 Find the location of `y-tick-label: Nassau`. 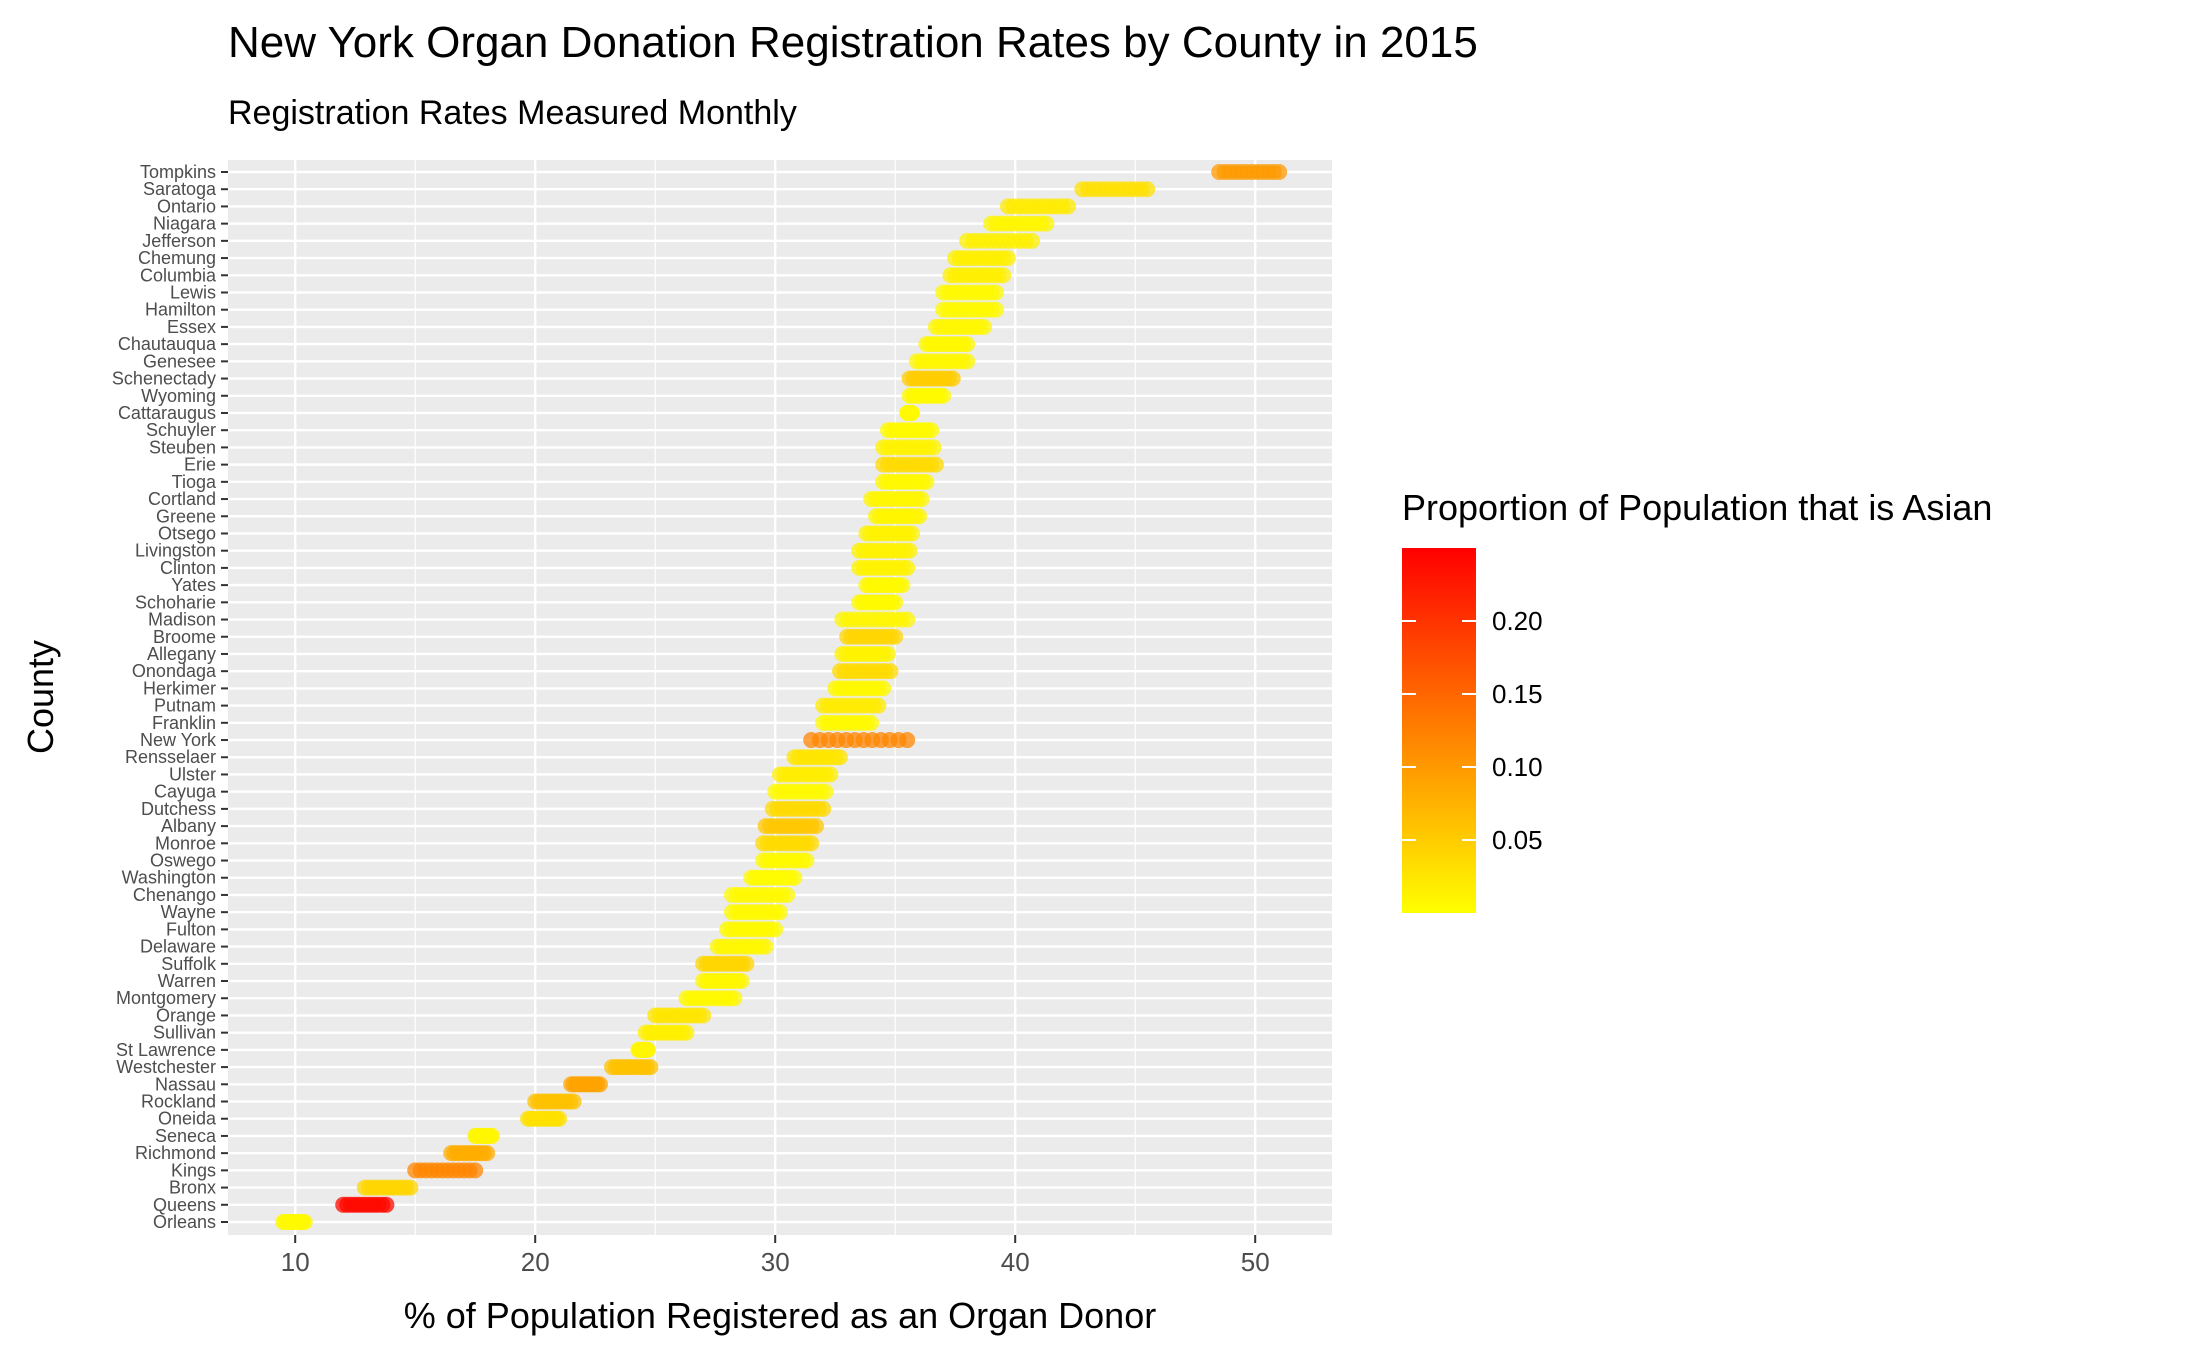

y-tick-label: Nassau is located at coordinates (185, 1084).